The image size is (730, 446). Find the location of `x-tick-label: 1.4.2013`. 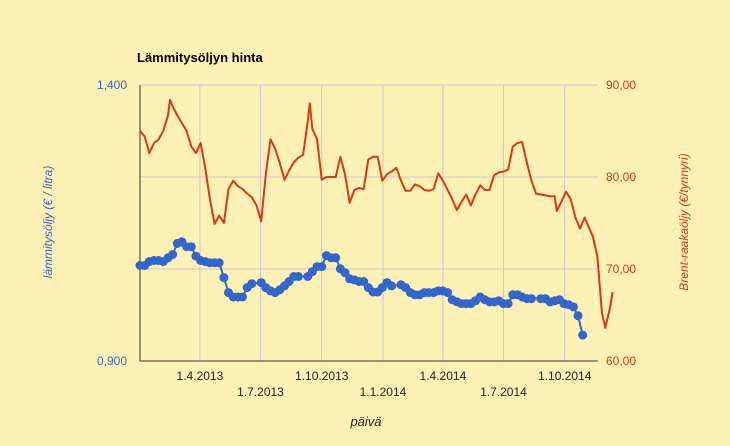

x-tick-label: 1.4.2013 is located at coordinates (200, 376).